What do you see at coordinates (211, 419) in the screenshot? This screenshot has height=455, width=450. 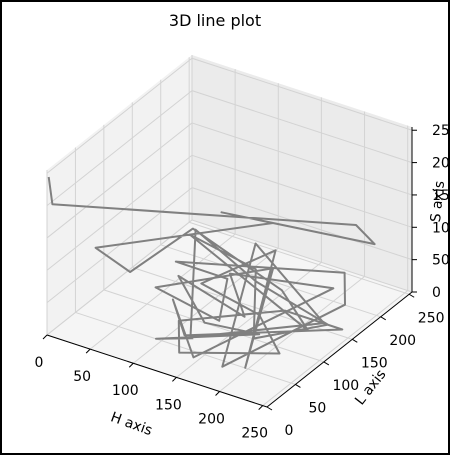 I see `x-tick-label: 200` at bounding box center [211, 419].